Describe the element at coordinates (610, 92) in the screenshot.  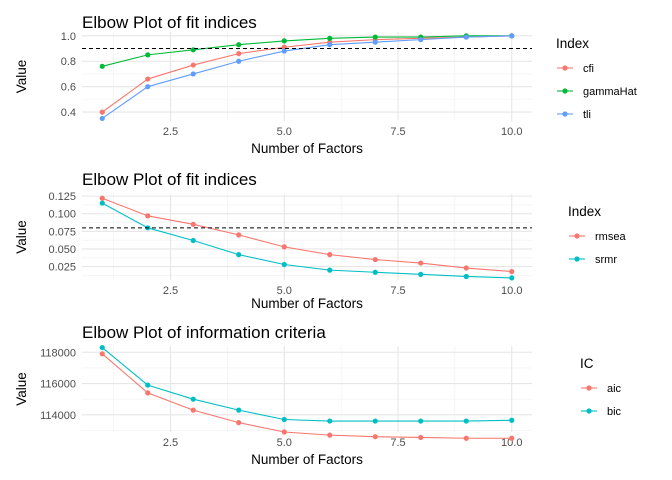
I see `legend-label-gammaHat: gammaHat` at that location.